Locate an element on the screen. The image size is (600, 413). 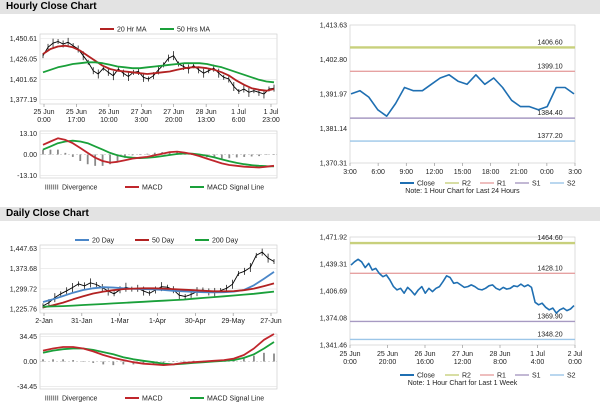
x-tick-label: 1 Jul 4:00 is located at coordinates (537, 358).